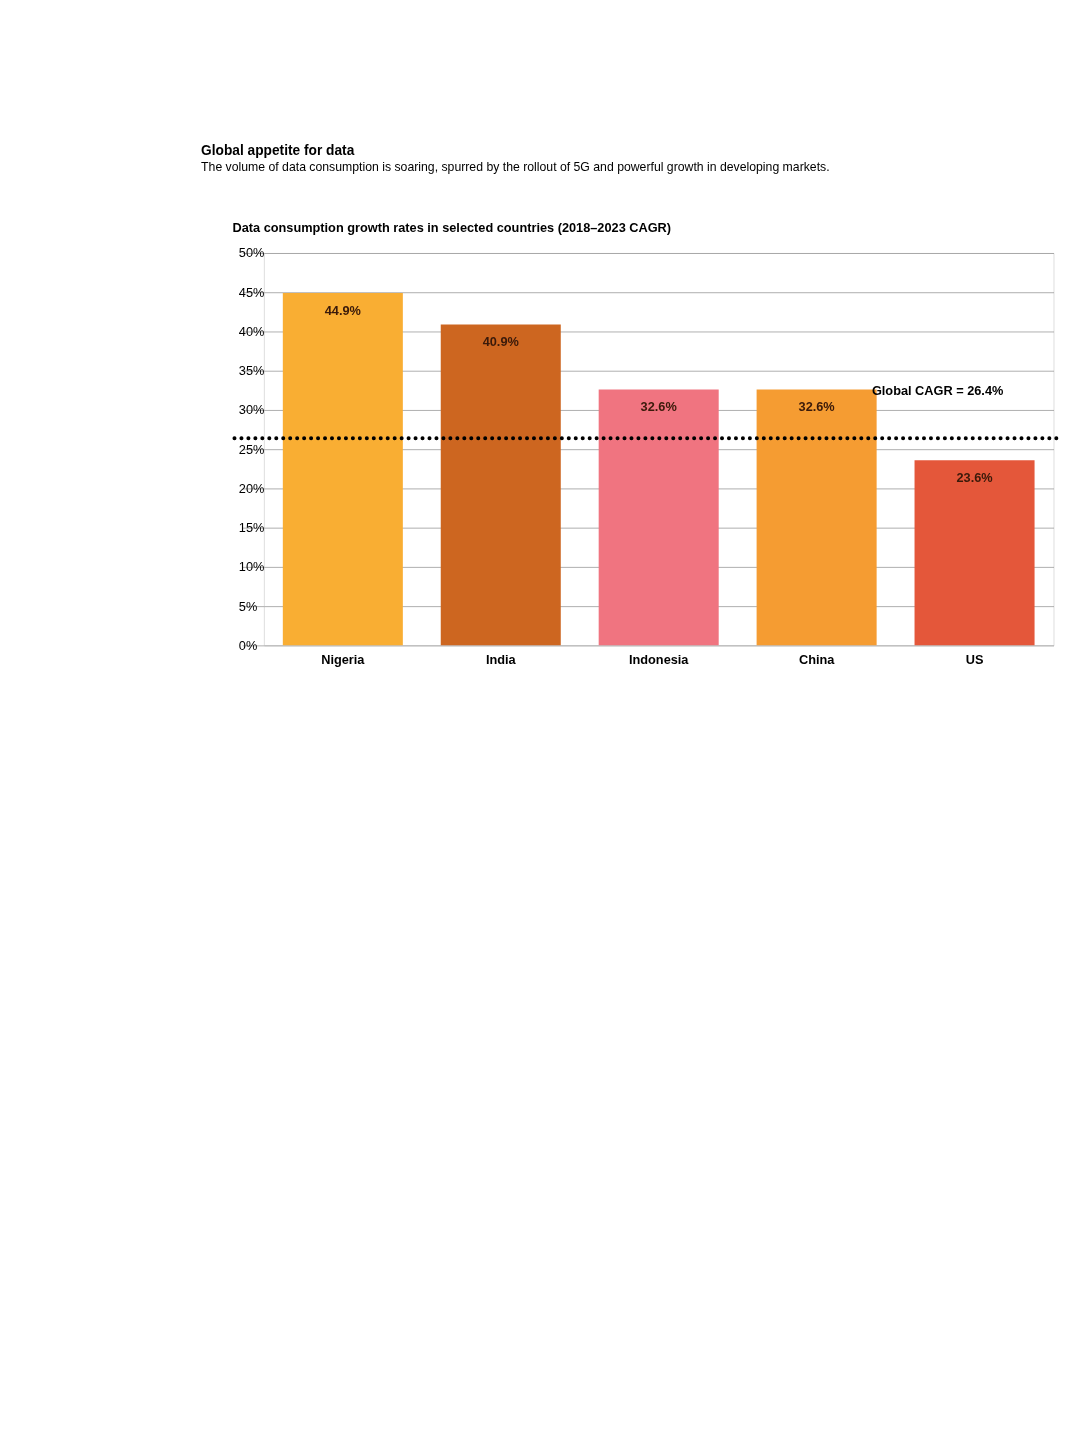 The width and height of the screenshot is (1080, 1436). Describe the element at coordinates (974, 659) in the screenshot. I see `x-tick-label: US` at that location.